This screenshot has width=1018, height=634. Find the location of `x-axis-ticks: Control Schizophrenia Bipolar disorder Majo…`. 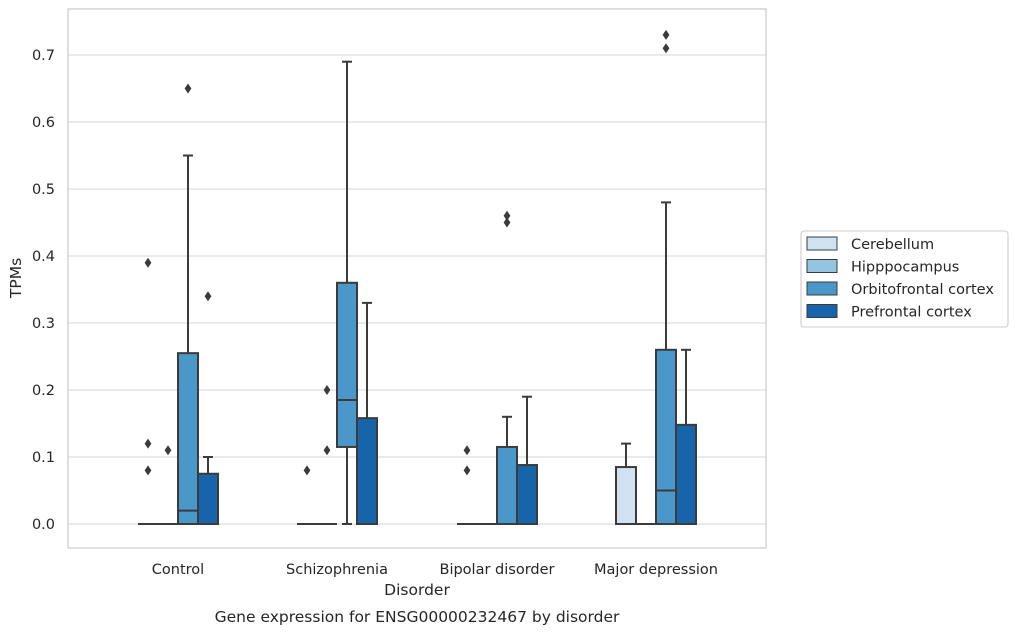

x-axis-ticks: Control Schizophrenia Bipolar disorder Majo… is located at coordinates (435, 570).